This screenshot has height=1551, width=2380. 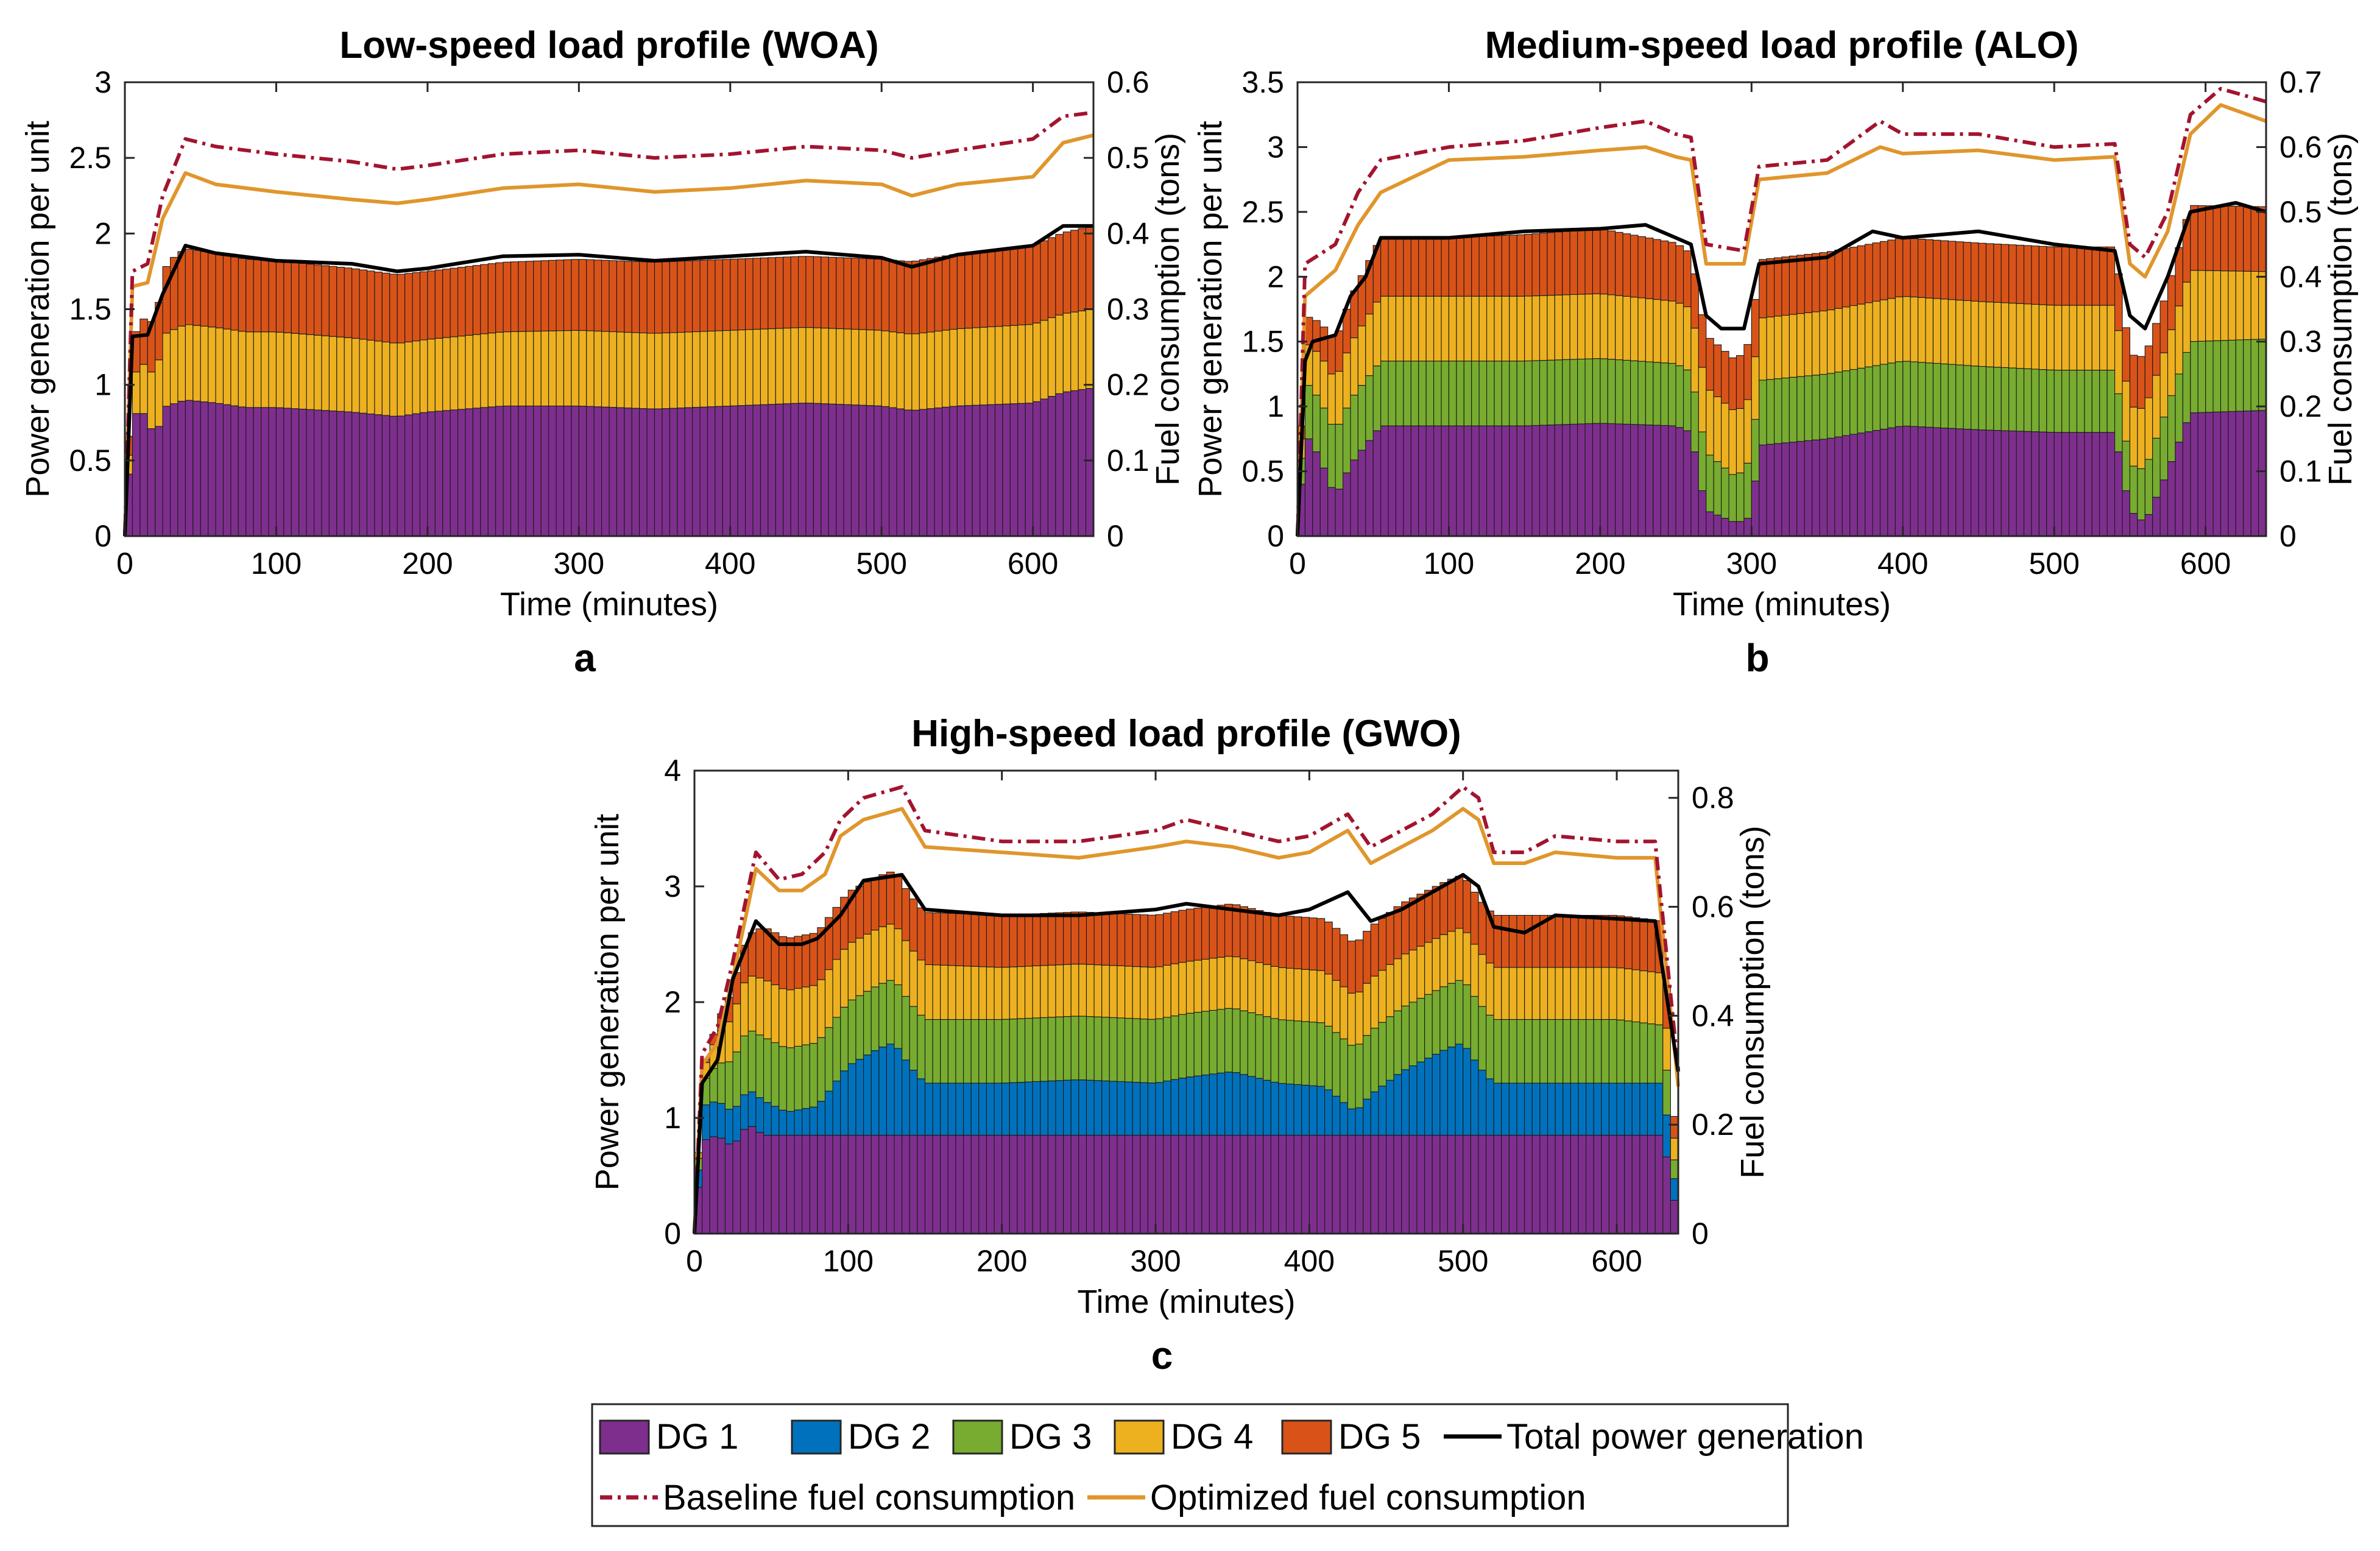 What do you see at coordinates (672, 771) in the screenshot?
I see `y-tick-label: 4` at bounding box center [672, 771].